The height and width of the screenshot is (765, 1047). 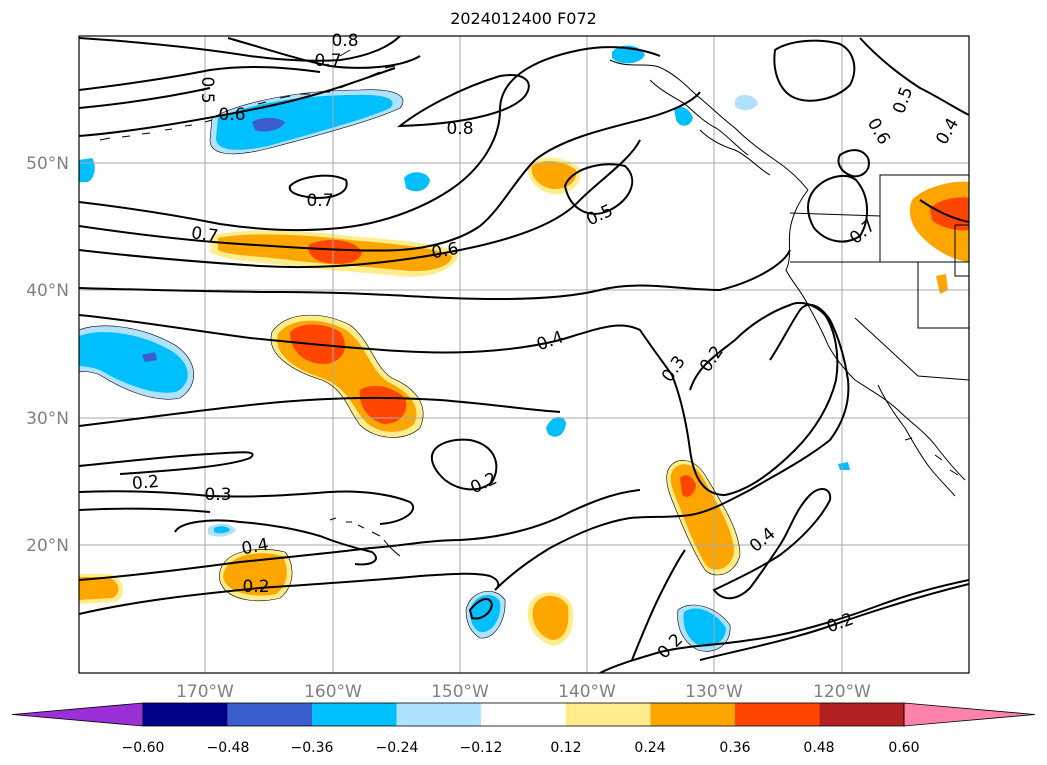 I want to click on colorbar-tick-label: 0.36, so click(x=734, y=748).